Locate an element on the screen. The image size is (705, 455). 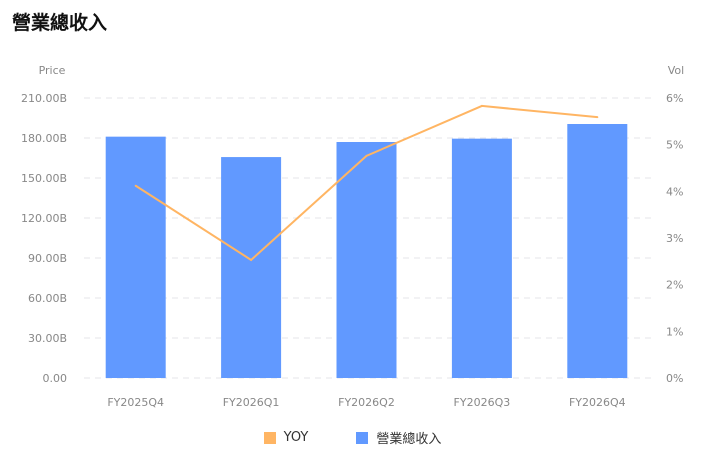
right-tick-label: 2% is located at coordinates (674, 285).